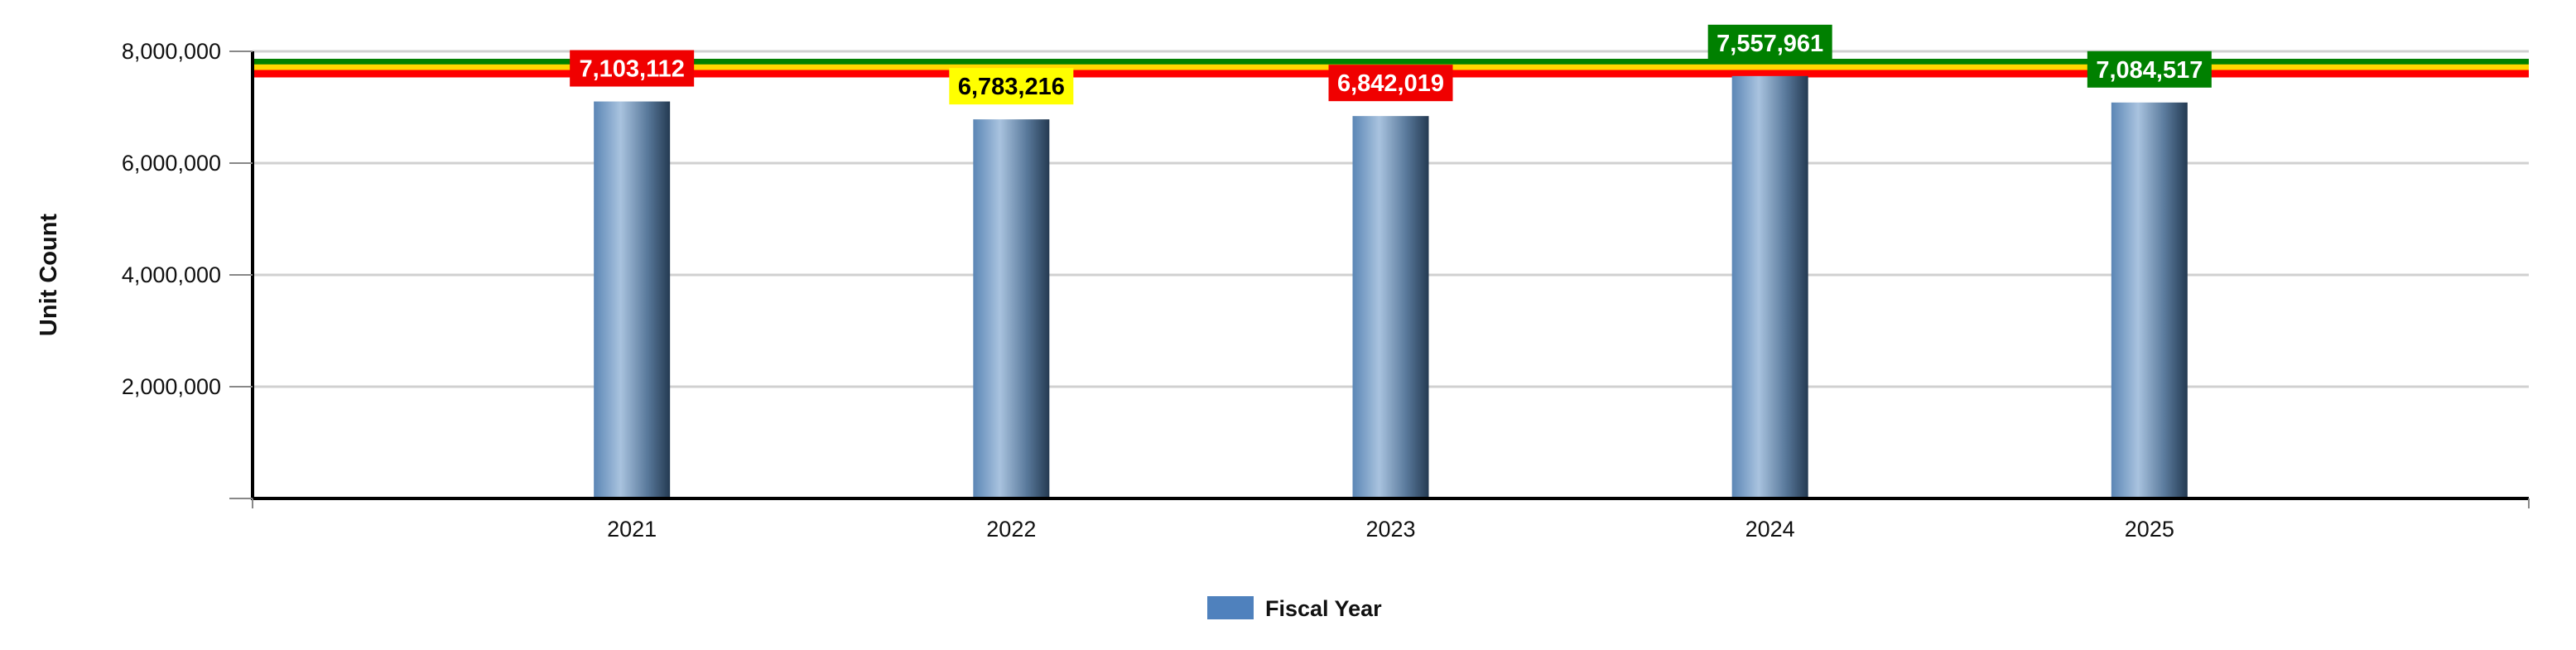  I want to click on data-label: 7,103,112, so click(632, 68).